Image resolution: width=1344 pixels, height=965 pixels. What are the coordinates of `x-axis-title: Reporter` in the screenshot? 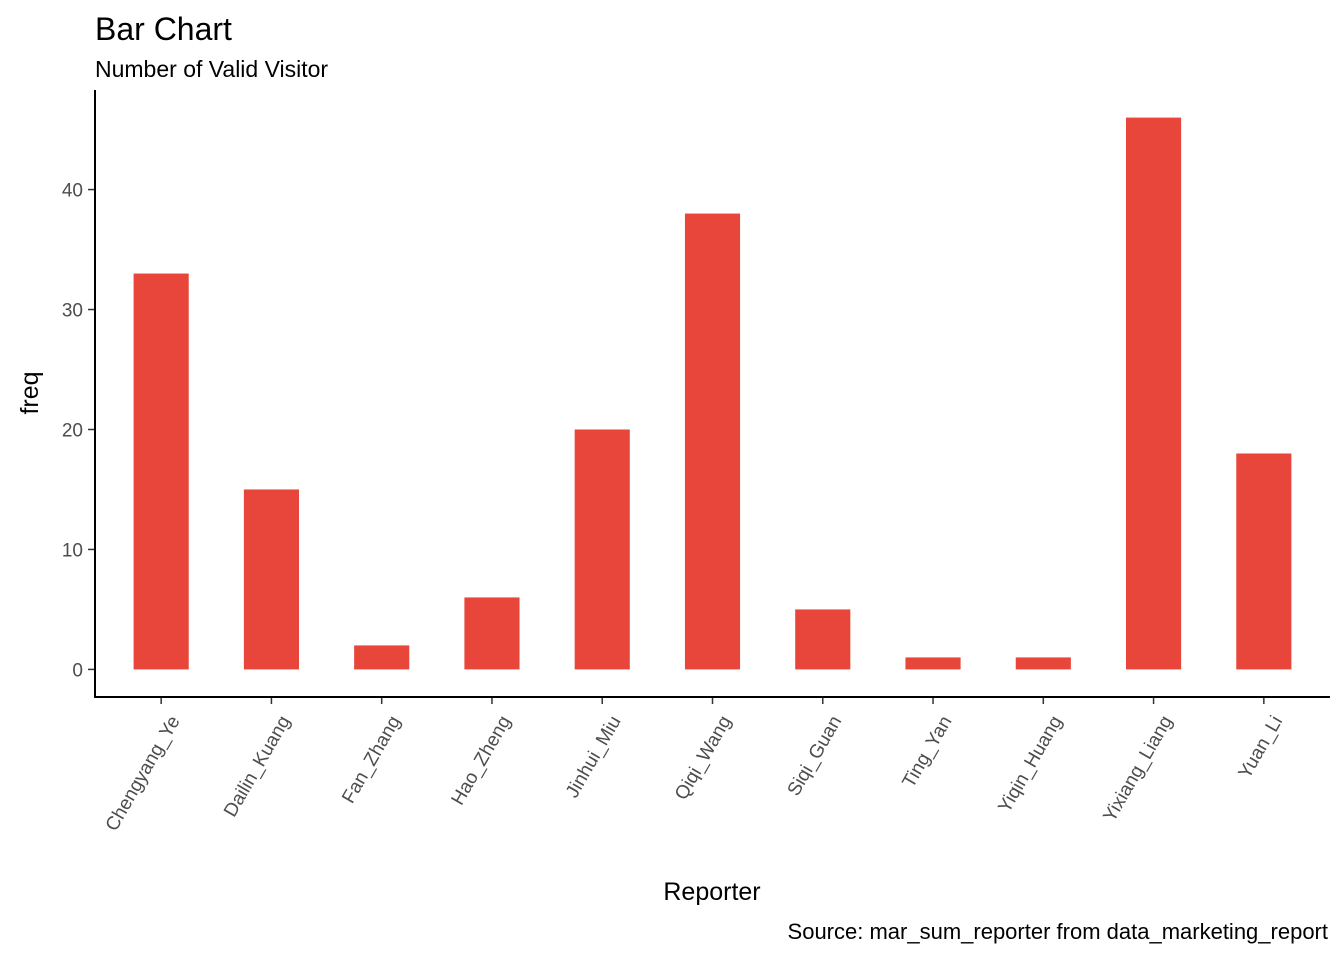 It's located at (711, 892).